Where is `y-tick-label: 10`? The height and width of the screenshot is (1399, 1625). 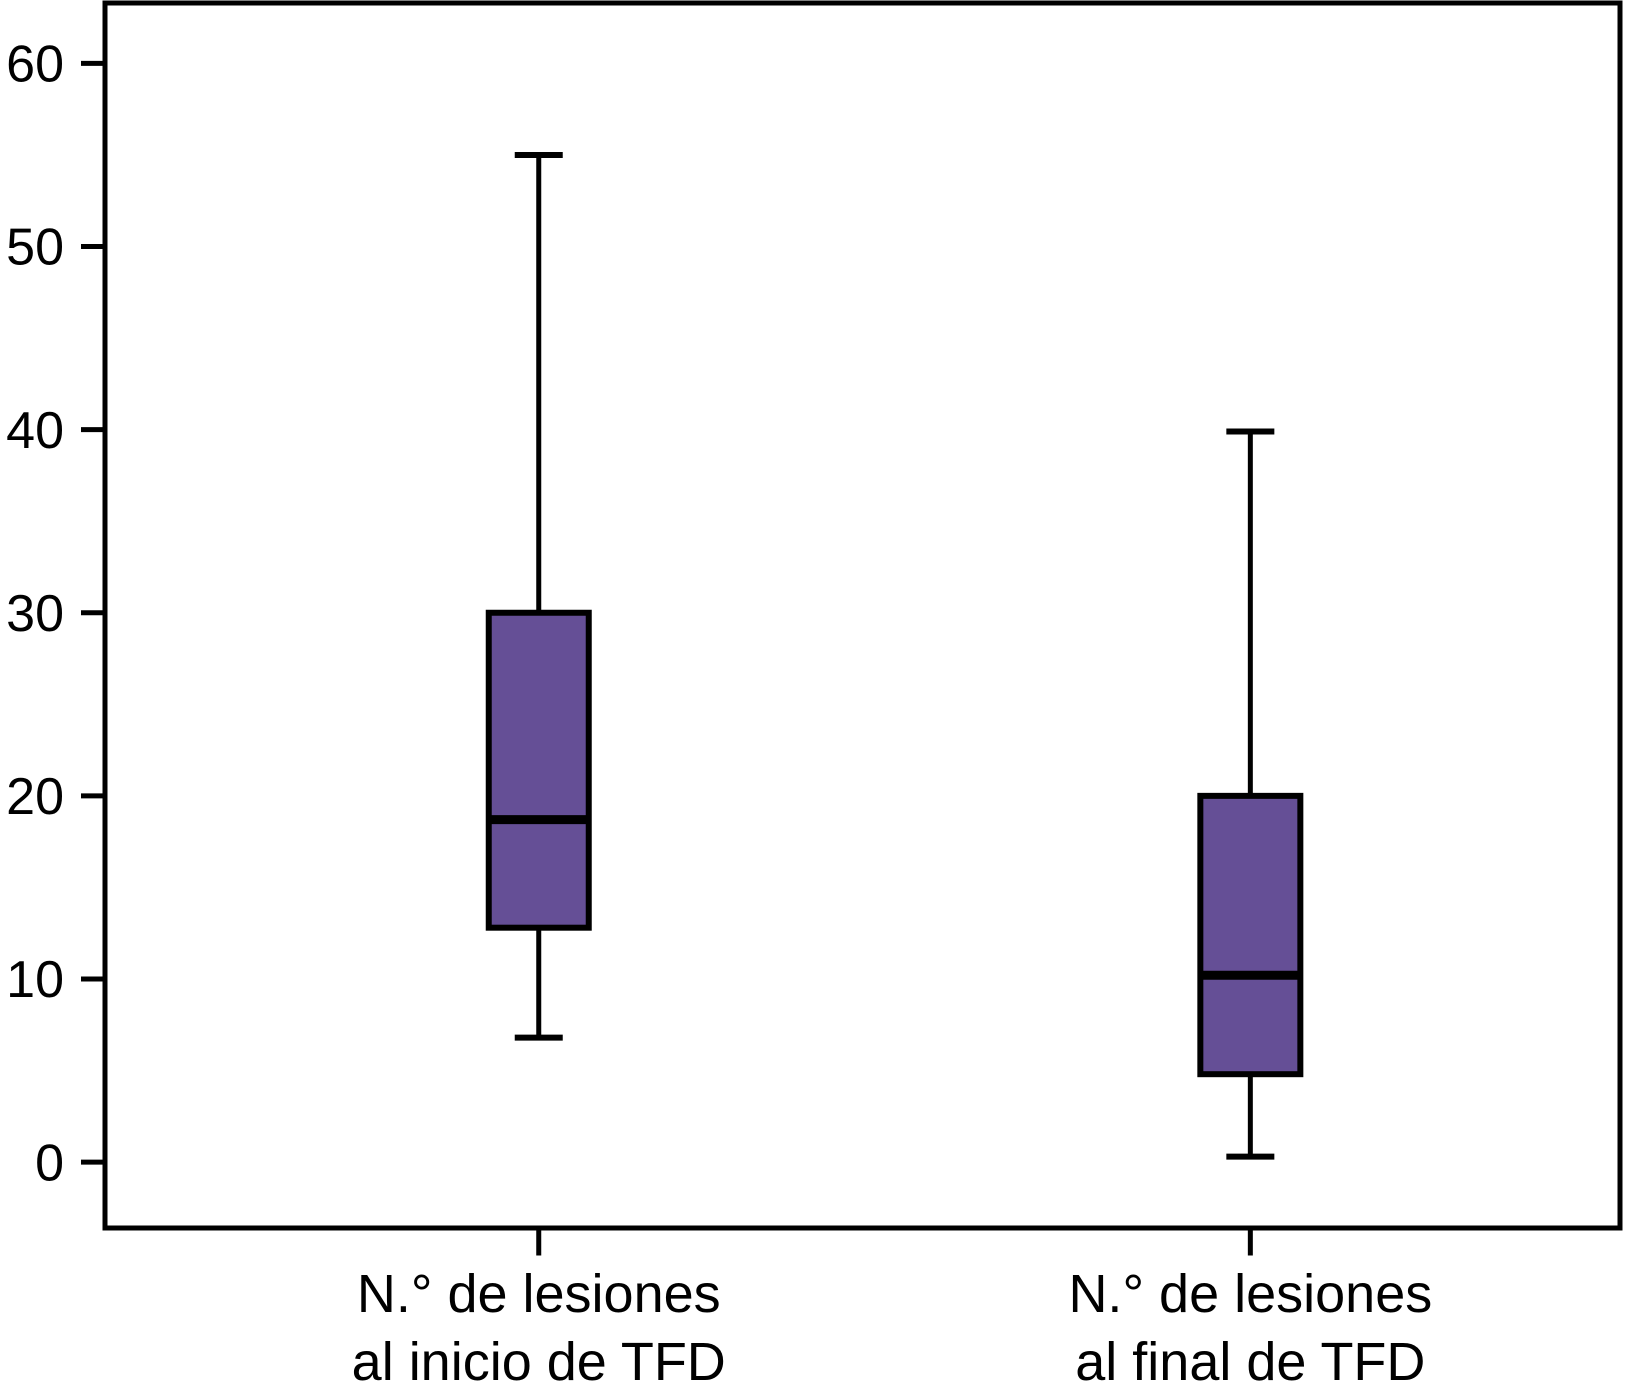 y-tick-label: 10 is located at coordinates (35, 980).